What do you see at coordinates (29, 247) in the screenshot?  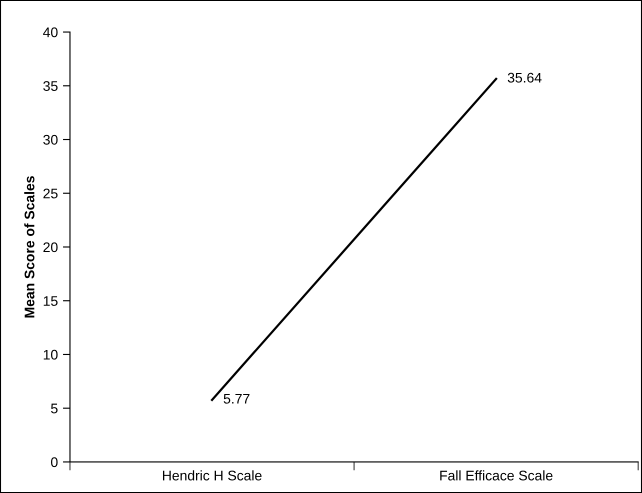 I see `y-axis-title: Mean Score of Scales` at bounding box center [29, 247].